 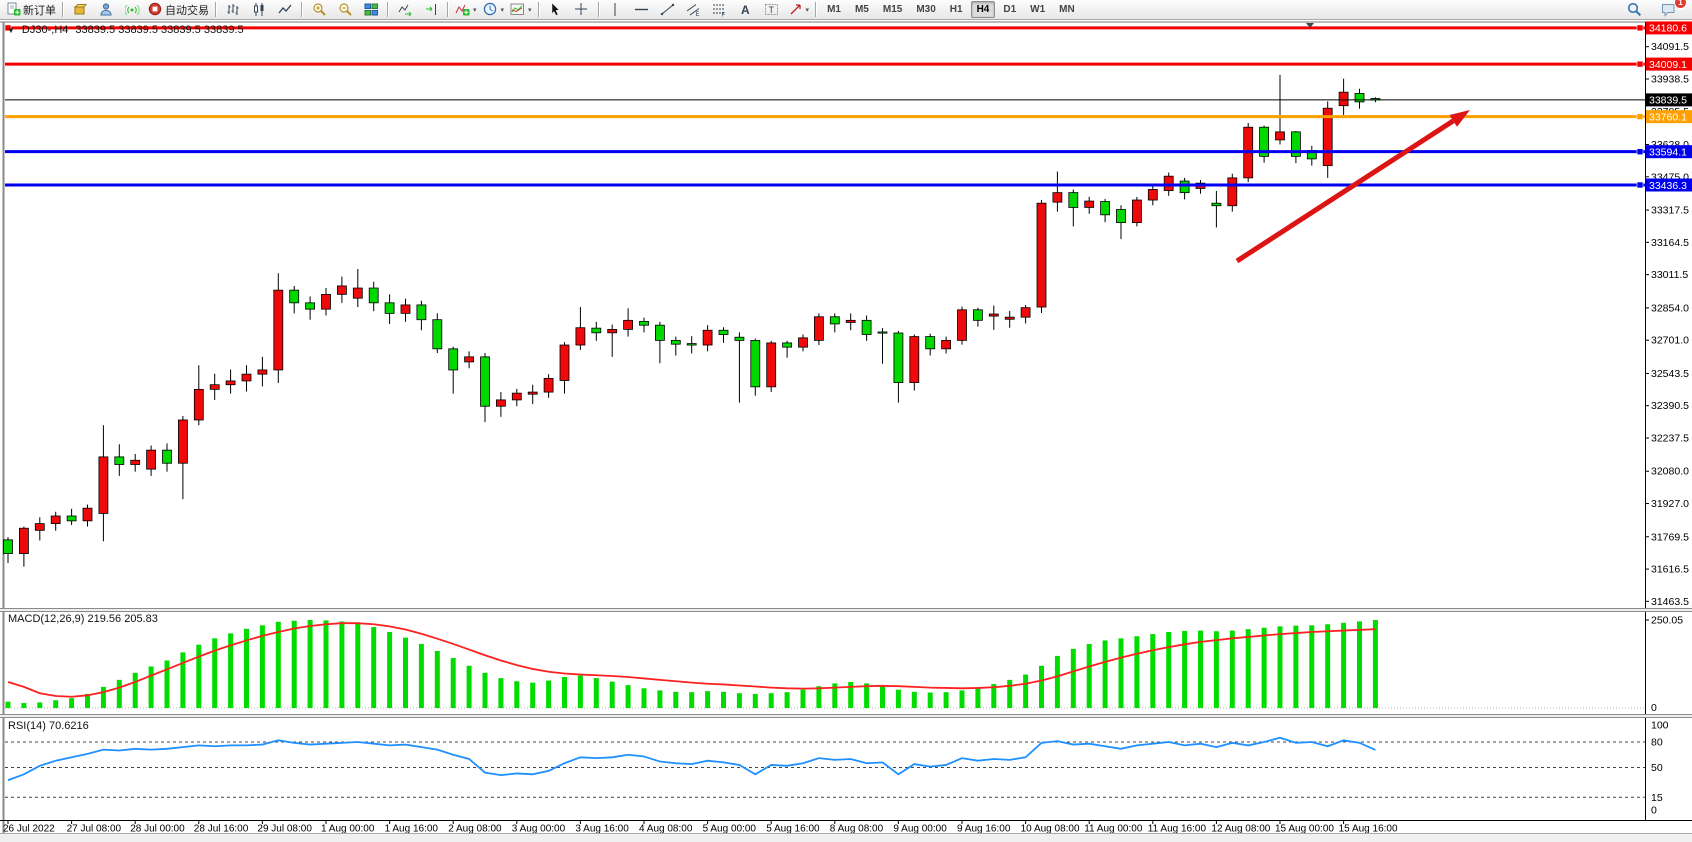 What do you see at coordinates (1660, 726) in the screenshot?
I see `svg-text: 100` at bounding box center [1660, 726].